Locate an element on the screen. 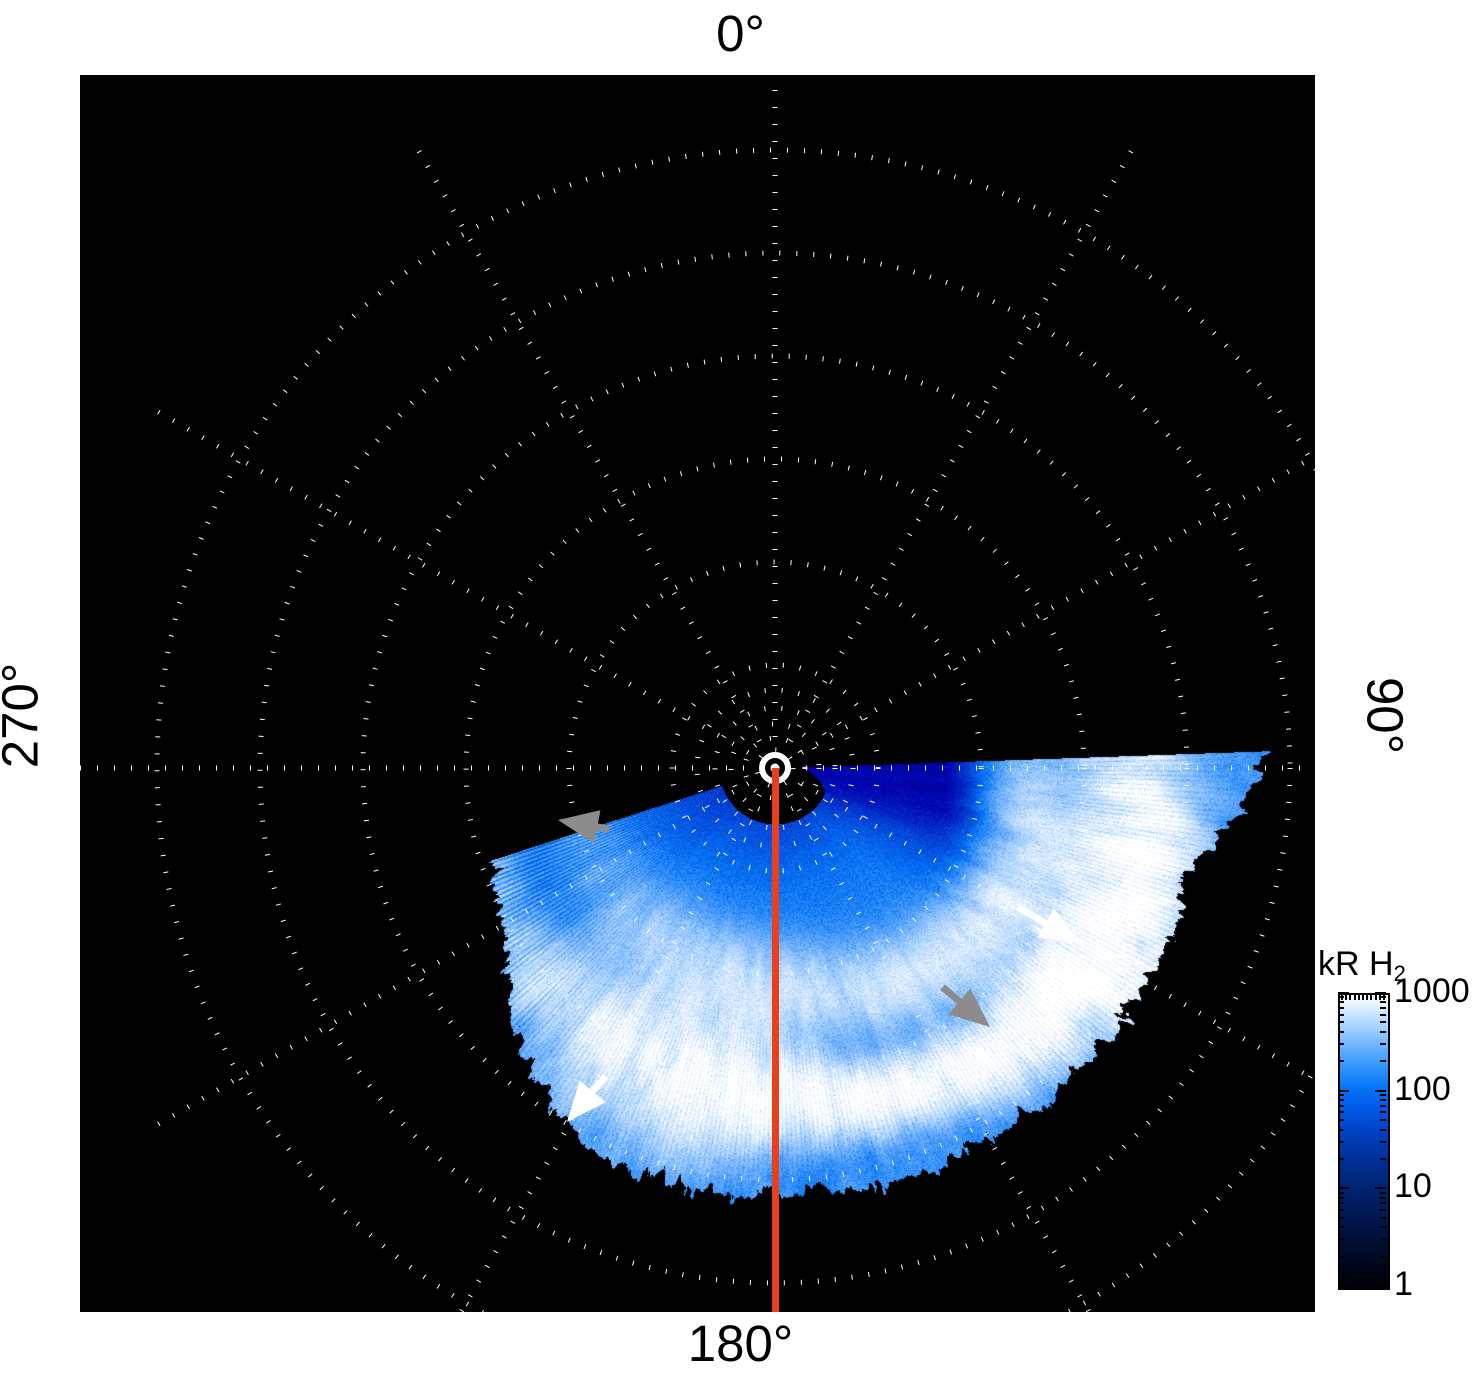 The height and width of the screenshot is (1386, 1481). colorbar-title: kR H2 is located at coordinates (1362, 966).